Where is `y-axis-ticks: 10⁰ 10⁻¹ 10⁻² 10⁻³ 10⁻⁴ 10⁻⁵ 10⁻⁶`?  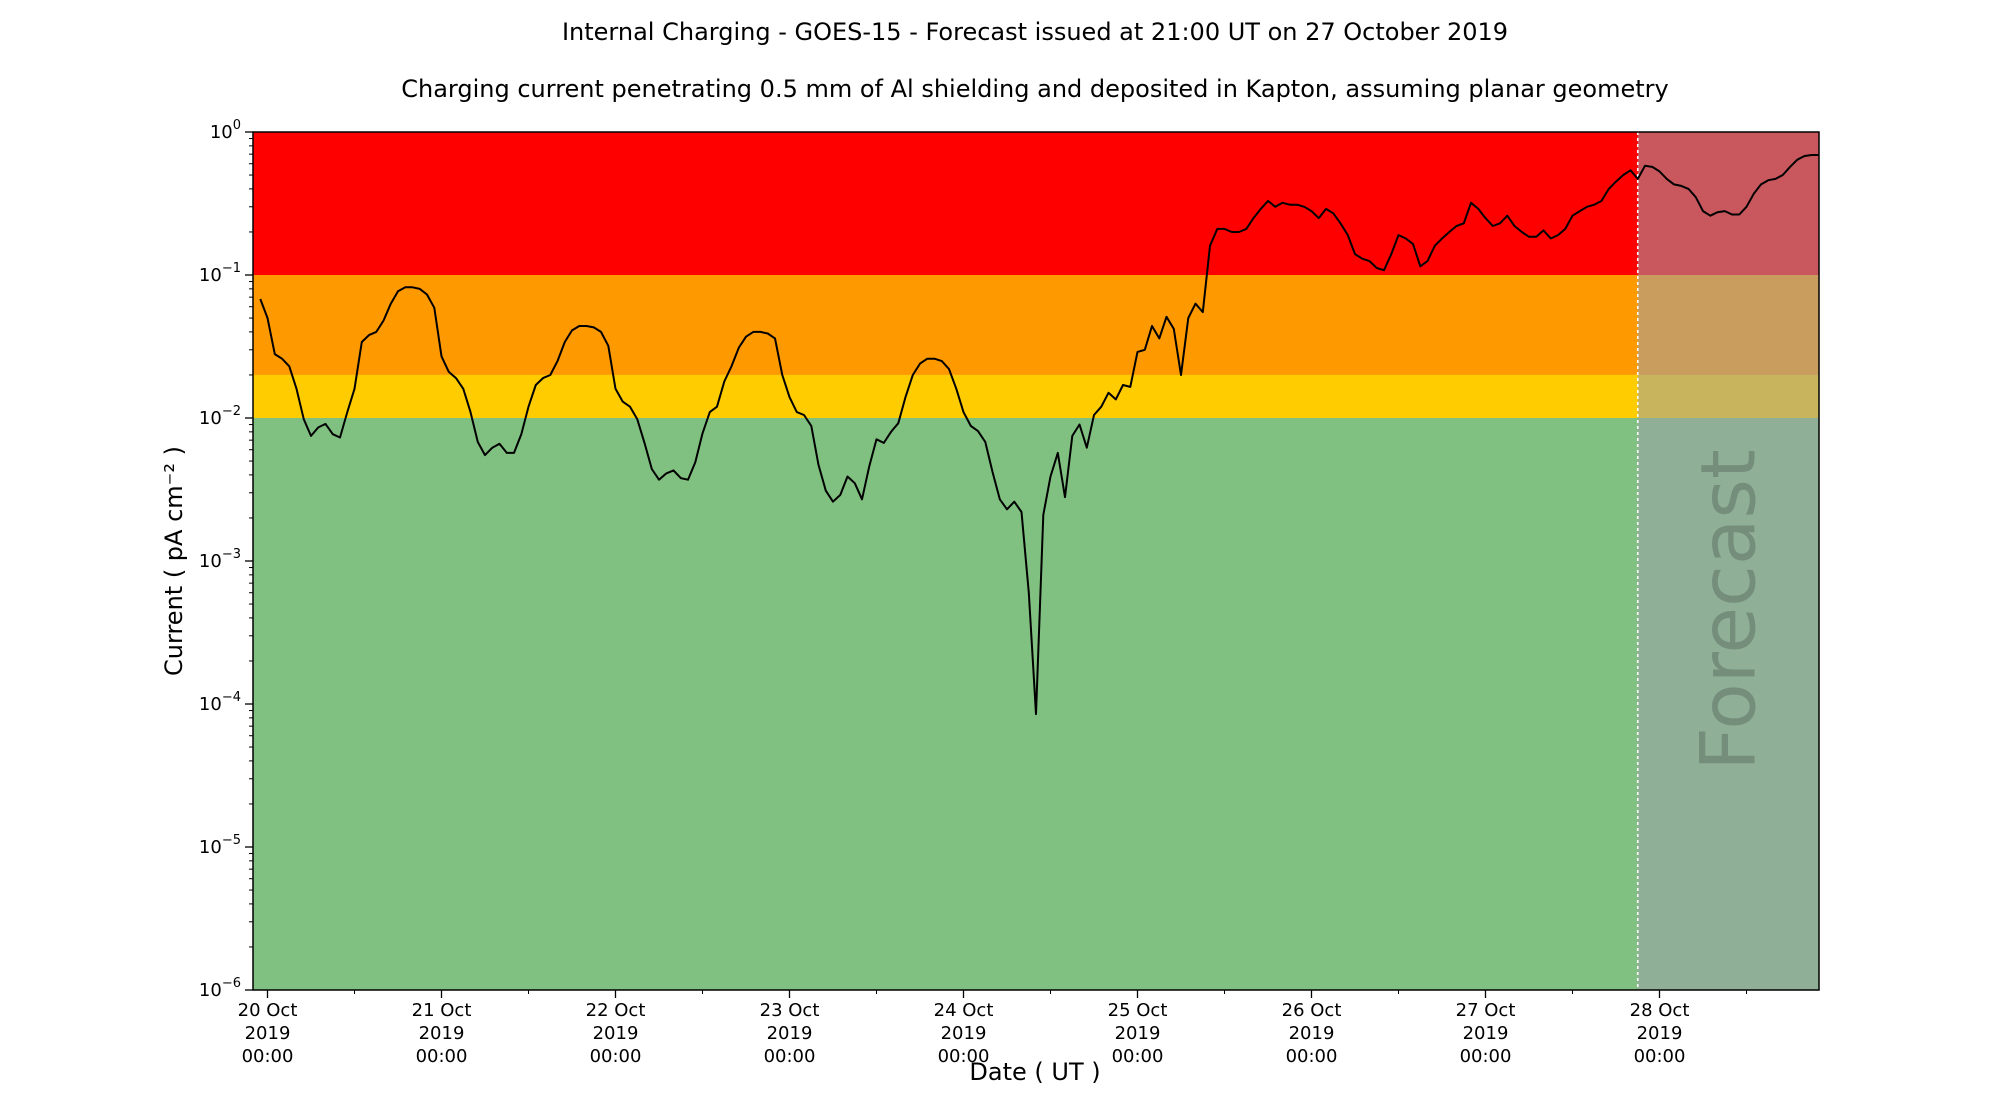
y-axis-ticks: 10⁰ 10⁻¹ 10⁻² 10⁻³ 10⁻⁴ 10⁻⁵ 10⁻⁶ is located at coordinates (226, 559).